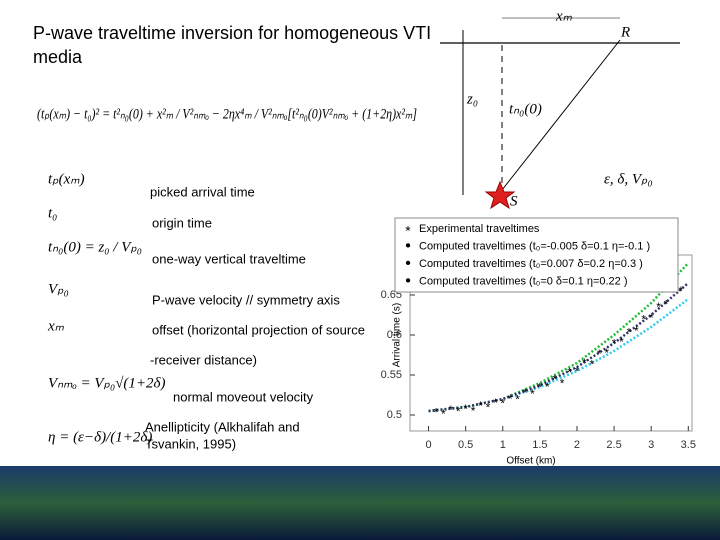 This screenshot has width=720, height=540. Describe the element at coordinates (258, 329) in the screenshot. I see `definition-text: offset (horizontal projection of source` at that location.